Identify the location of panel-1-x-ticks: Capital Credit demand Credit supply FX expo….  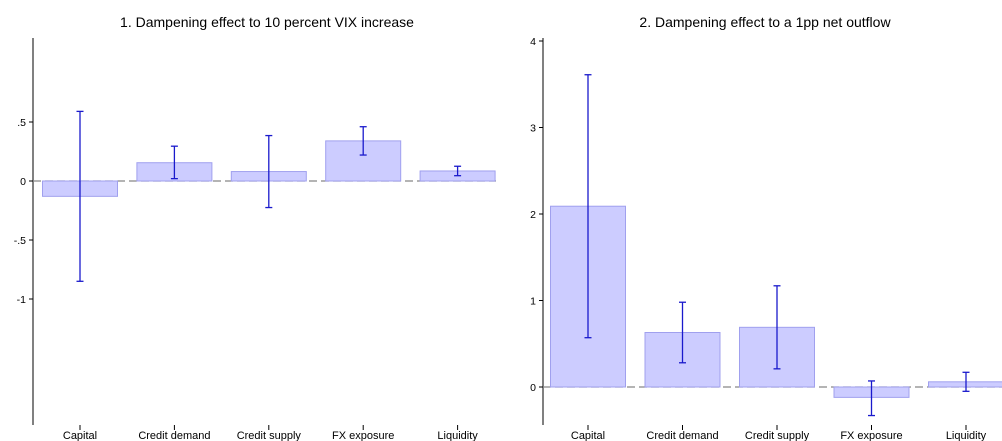
(270, 433).